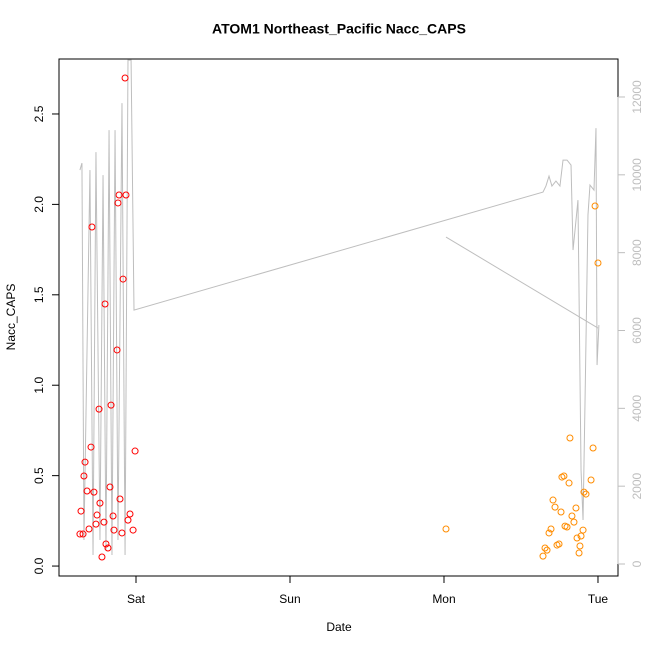 Image resolution: width=650 pixels, height=650 pixels. Describe the element at coordinates (289, 599) in the screenshot. I see `x-tick-label: Sun` at that location.